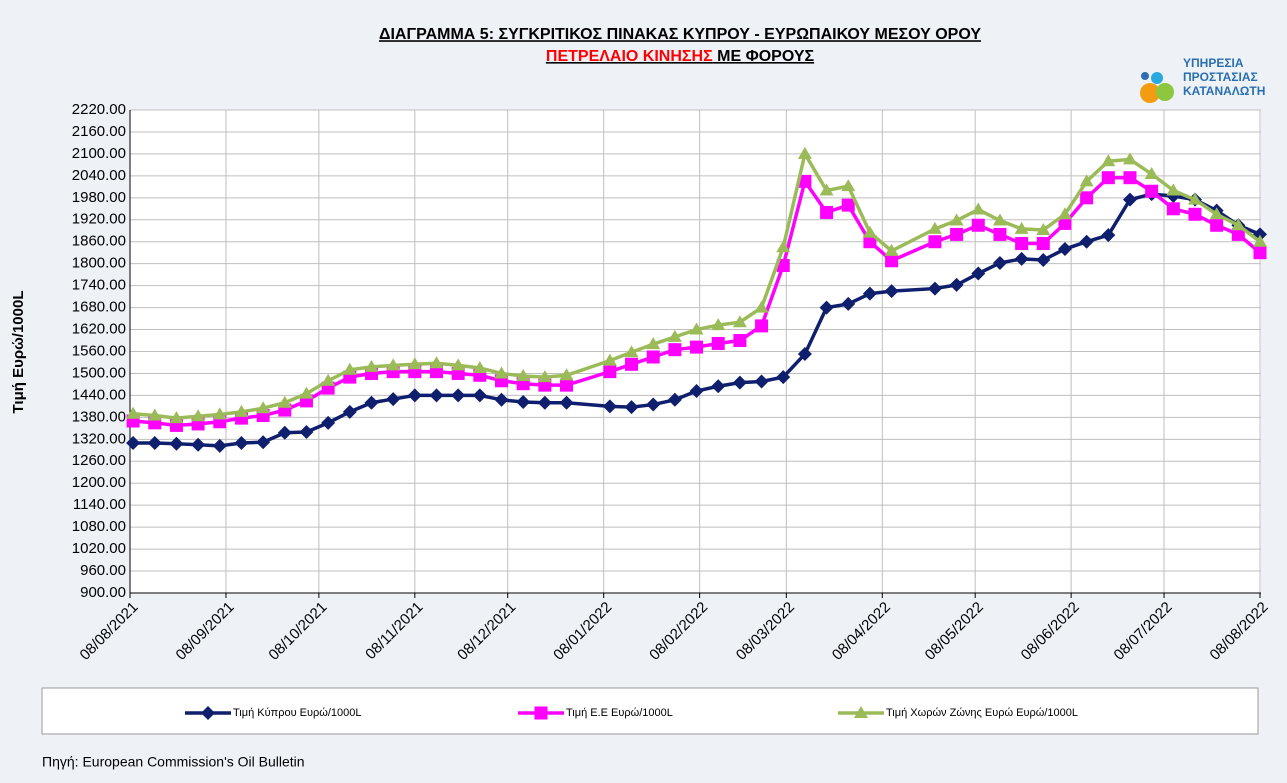 This screenshot has height=783, width=1287. What do you see at coordinates (18, 352) in the screenshot?
I see `y-axis-label: Τιμή Ευρώ/1000L` at bounding box center [18, 352].